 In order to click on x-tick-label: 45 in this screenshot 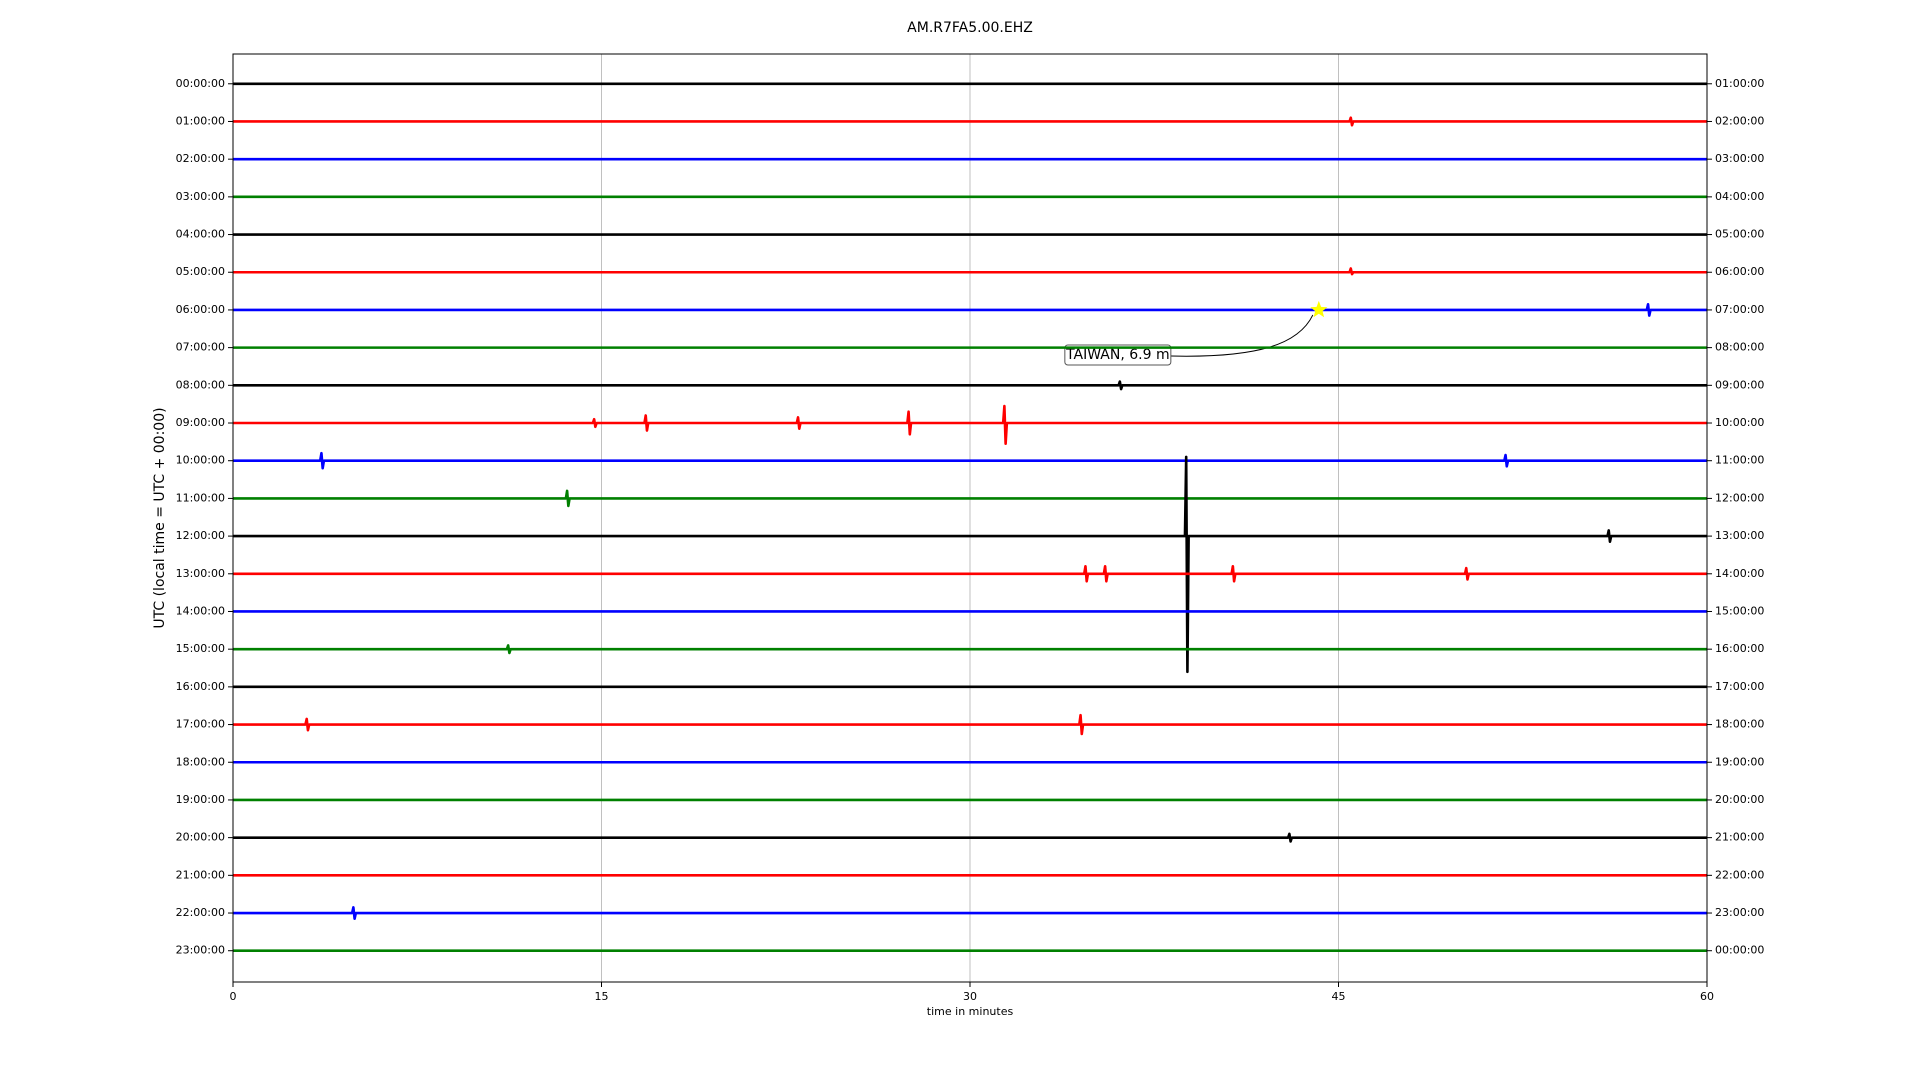, I will do `click(1339, 996)`.